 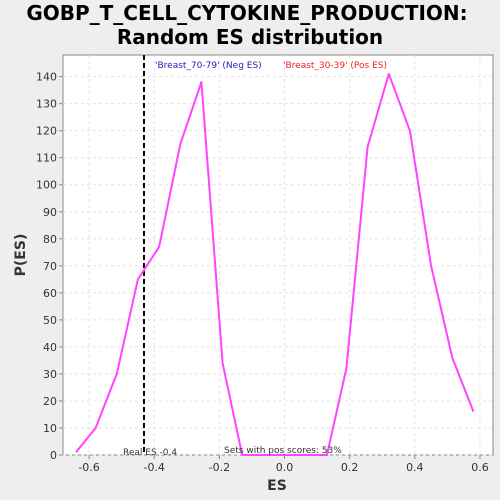 I want to click on x-axis-title: ES, so click(x=277, y=486).